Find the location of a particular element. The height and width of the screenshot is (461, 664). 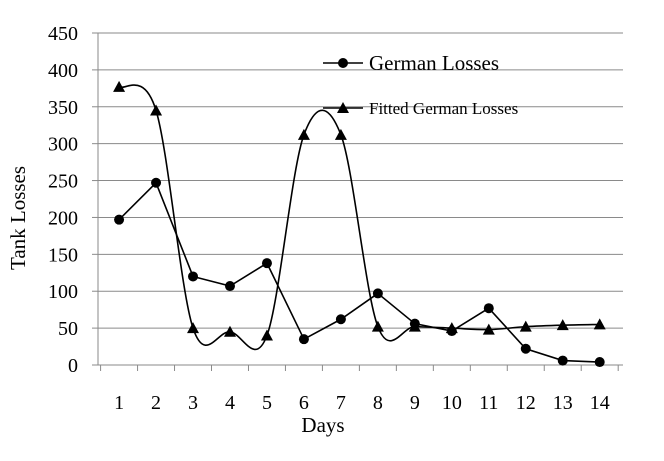

legend-marker-german-losses is located at coordinates (343, 63).